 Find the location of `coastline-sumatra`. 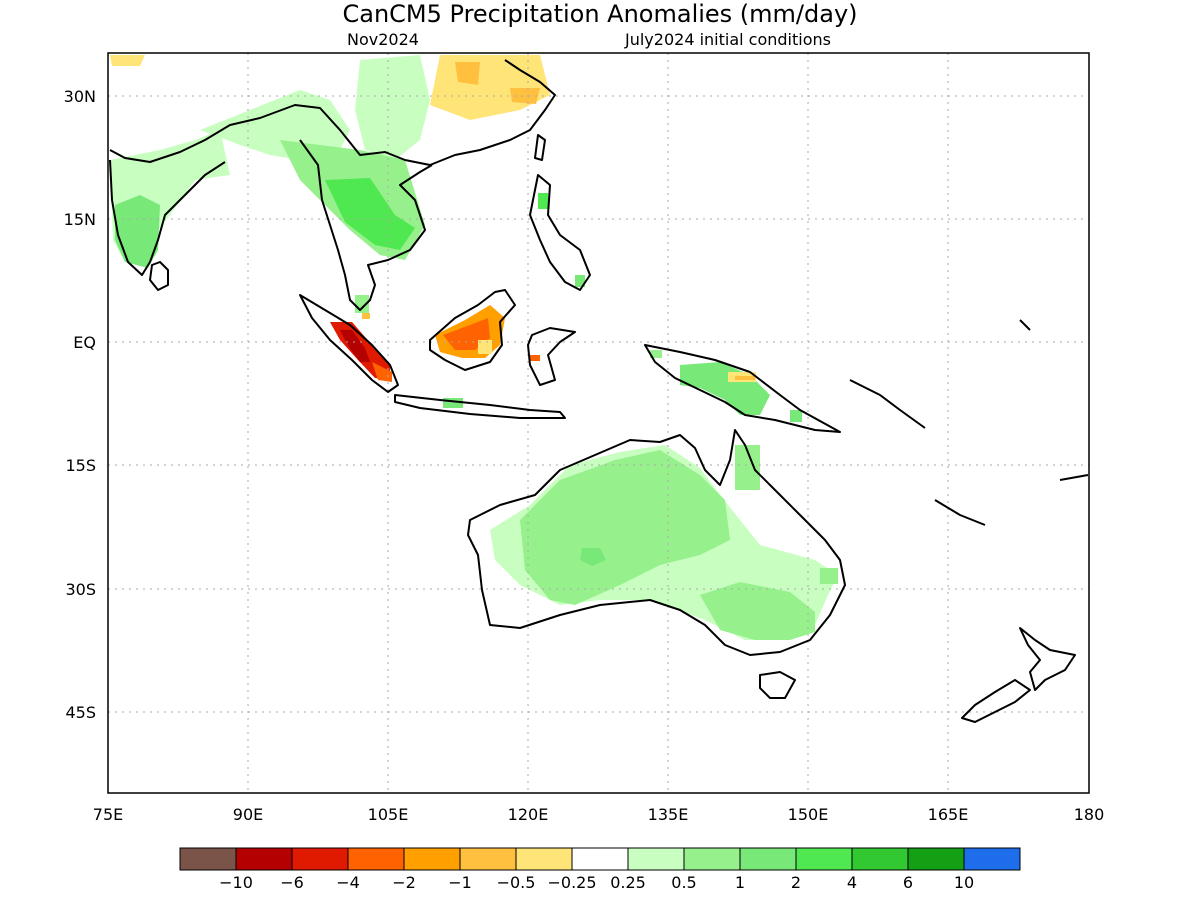

coastline-sumatra is located at coordinates (349, 343).